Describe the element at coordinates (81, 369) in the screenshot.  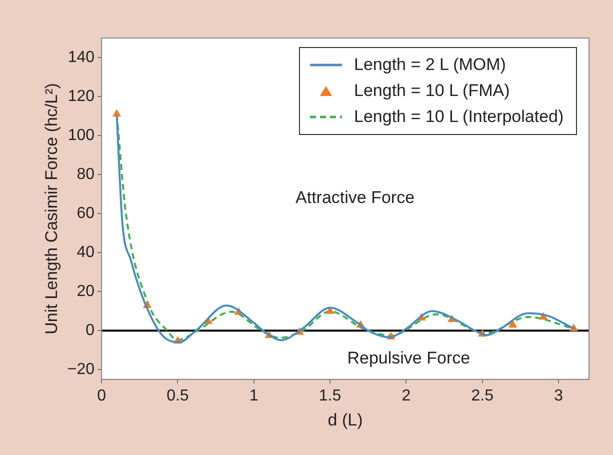
I see `y-tick-label: −20` at that location.